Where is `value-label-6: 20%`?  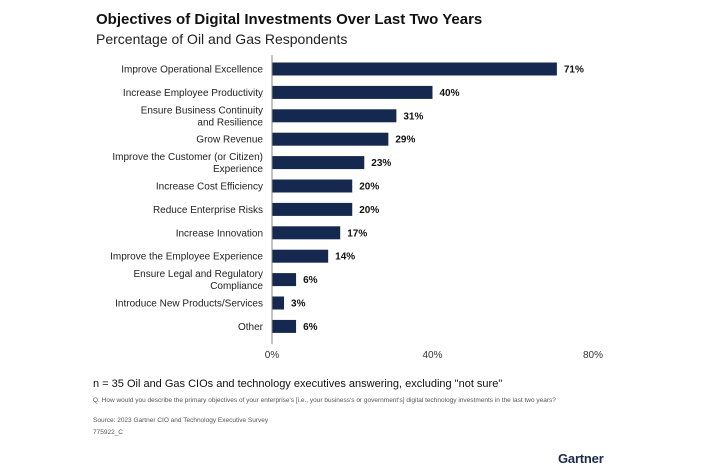 value-label-6: 20% is located at coordinates (369, 210).